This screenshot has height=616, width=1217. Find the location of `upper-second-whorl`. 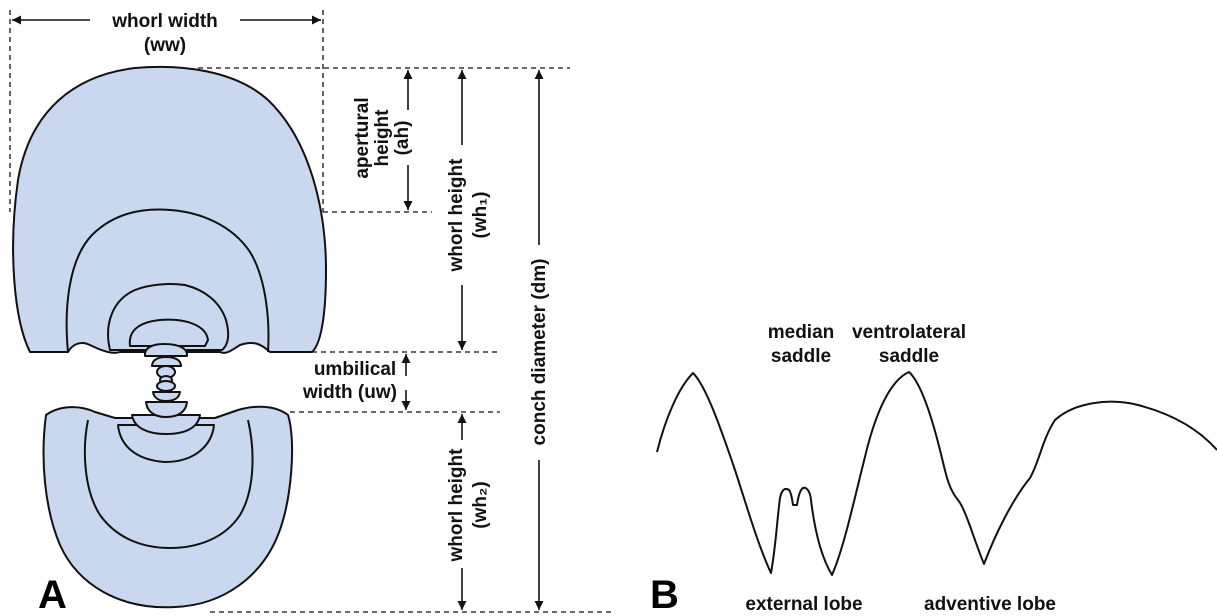

upper-second-whorl is located at coordinates (167, 280).